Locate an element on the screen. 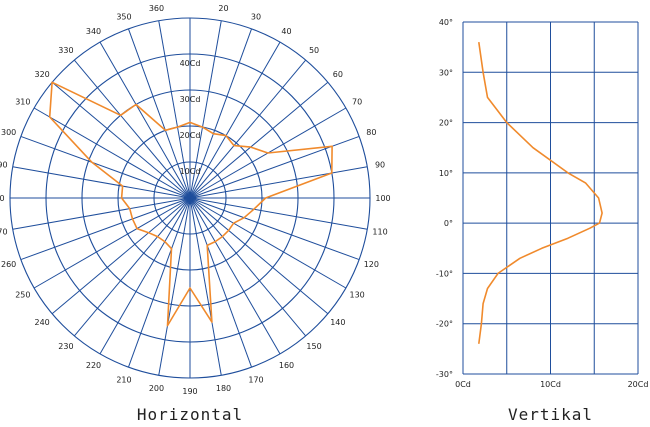 Image resolution: width=650 pixels, height=427 pixels. line-x-tick-label: 0Cd is located at coordinates (463, 384).